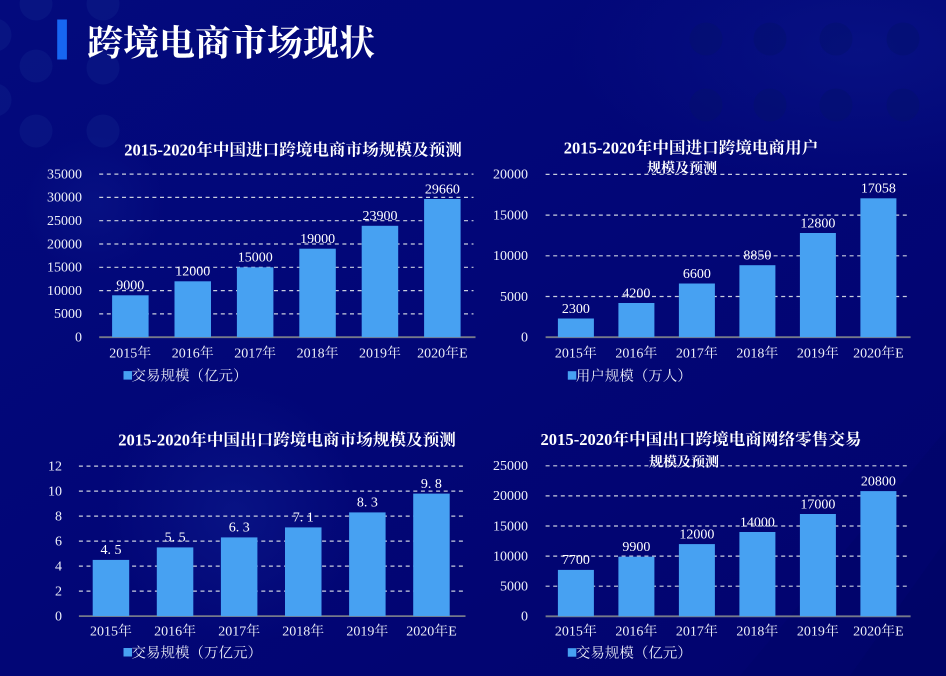 This screenshot has width=946, height=676. Describe the element at coordinates (317, 239) in the screenshot. I see `svg-text: 19000` at that location.